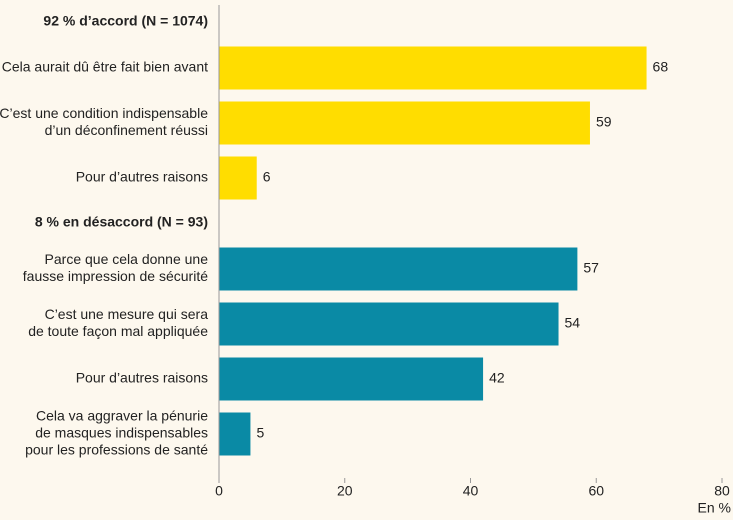 The height and width of the screenshot is (520, 733). Describe the element at coordinates (121, 433) in the screenshot. I see `category-label: de masques indispensables` at that location.